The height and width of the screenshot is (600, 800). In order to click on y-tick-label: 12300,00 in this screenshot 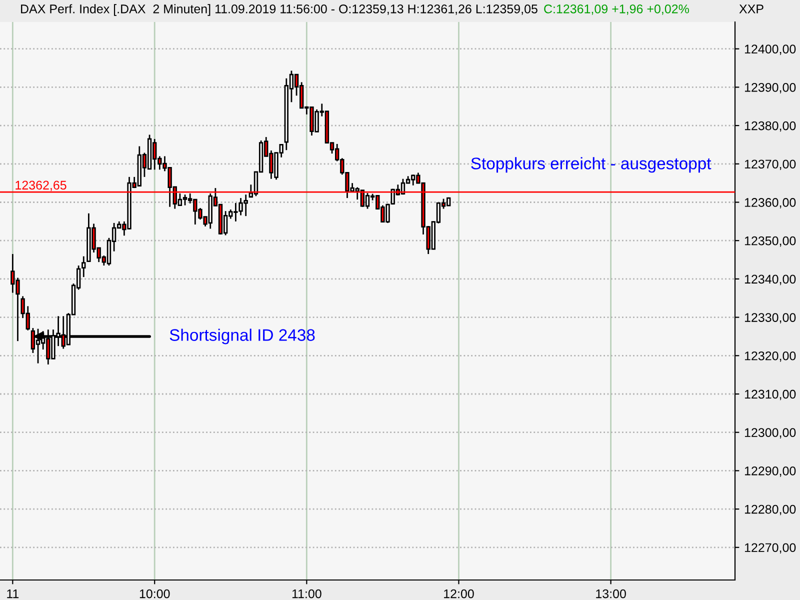, I will do `click(770, 433)`.